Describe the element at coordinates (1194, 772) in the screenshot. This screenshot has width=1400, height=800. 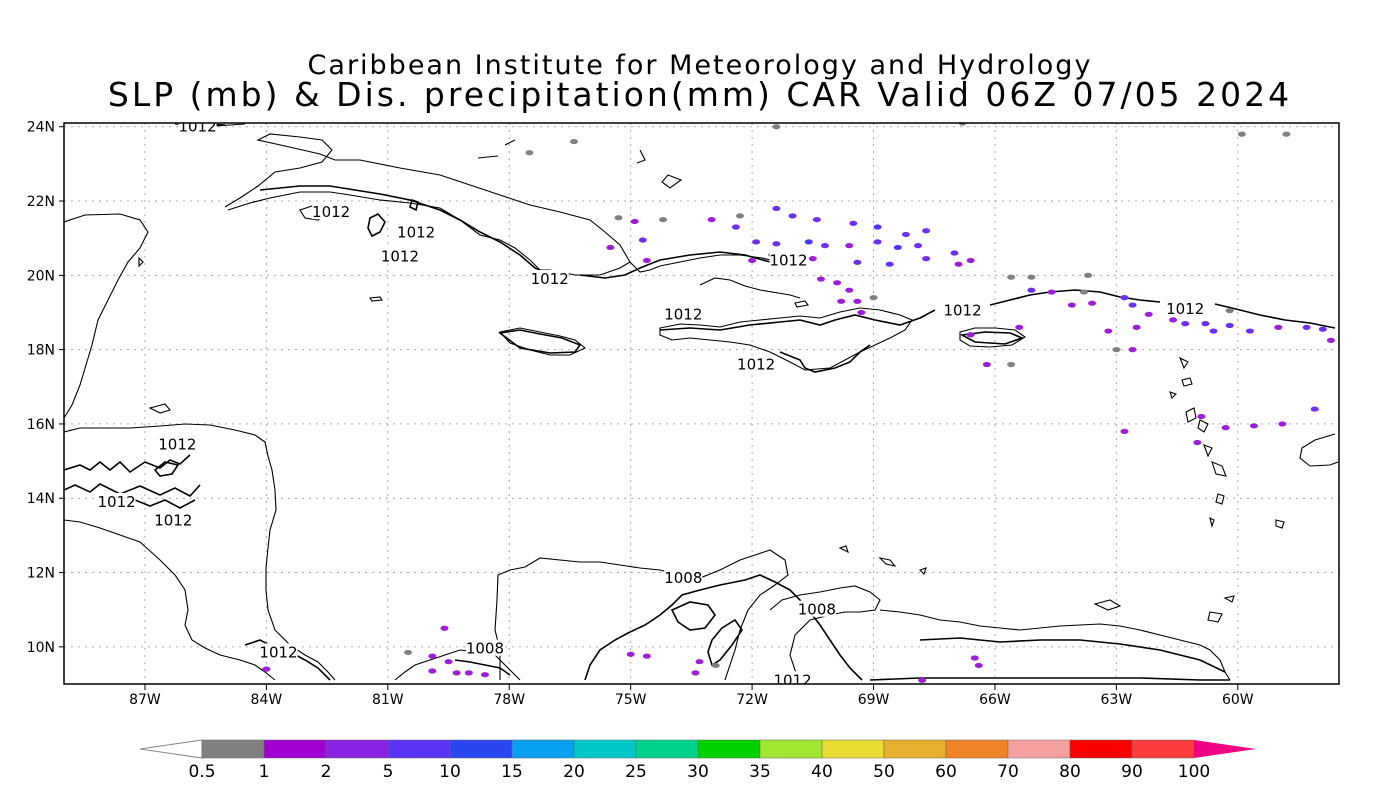
I see `colorbar-label: 100` at that location.